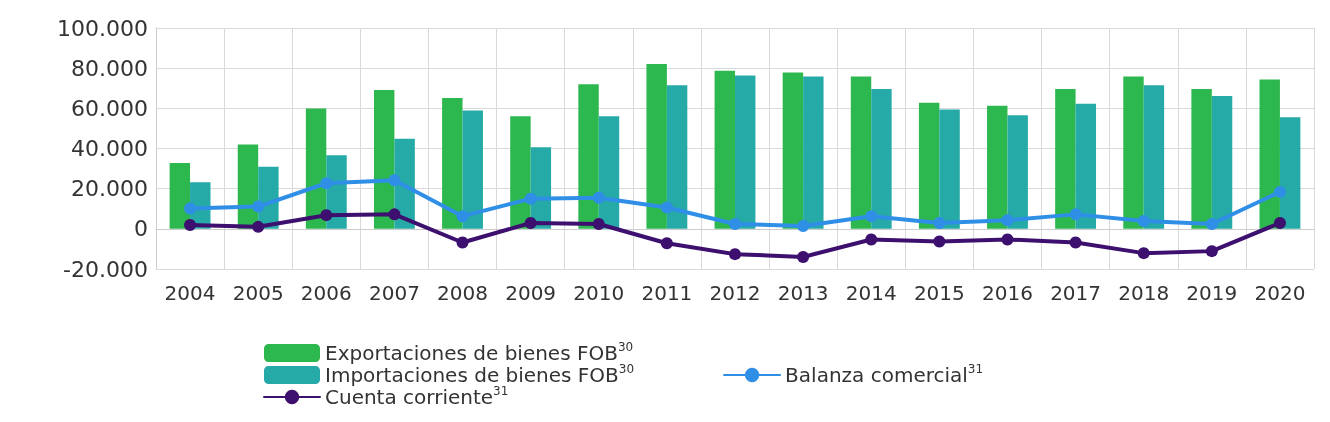 This screenshot has height=422, width=1330. What do you see at coordinates (102, 28) in the screenshot?
I see `y-tick-label: 100.000` at bounding box center [102, 28].